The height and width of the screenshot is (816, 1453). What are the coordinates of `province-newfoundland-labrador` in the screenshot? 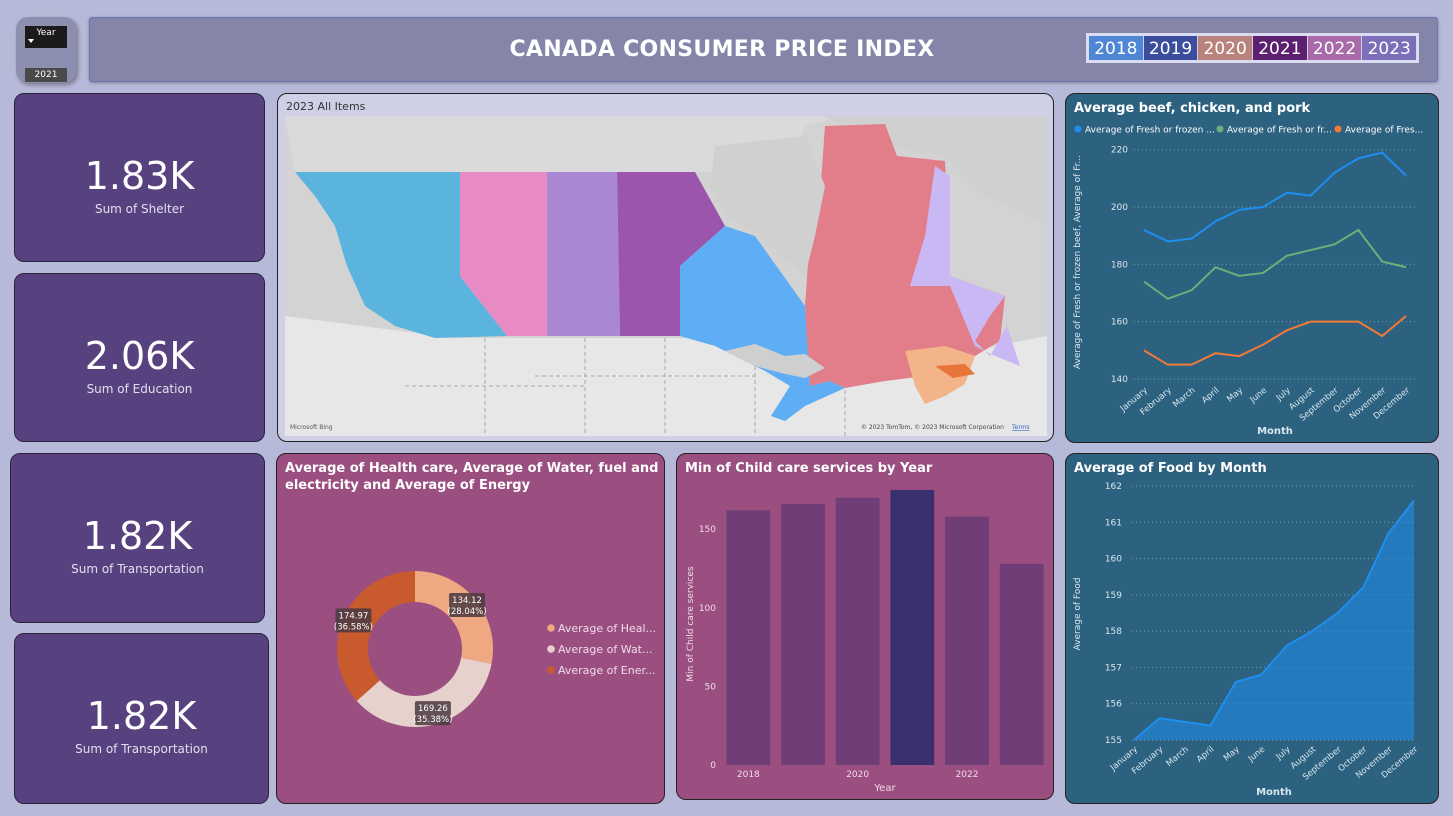 It's located at (965, 266).